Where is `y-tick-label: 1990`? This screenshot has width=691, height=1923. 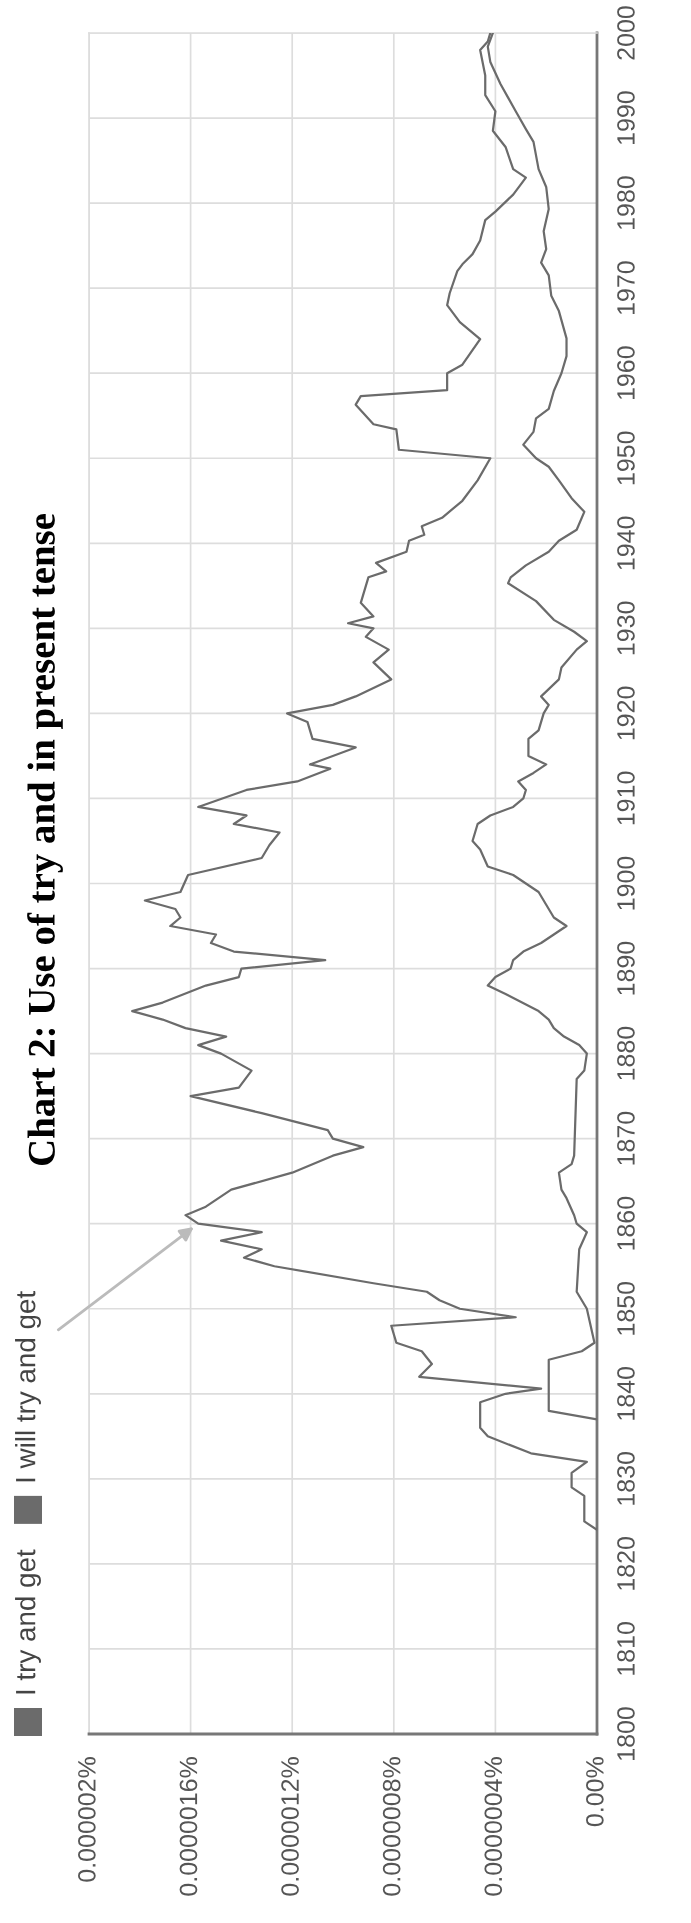
y-tick-label: 1990 is located at coordinates (626, 117).